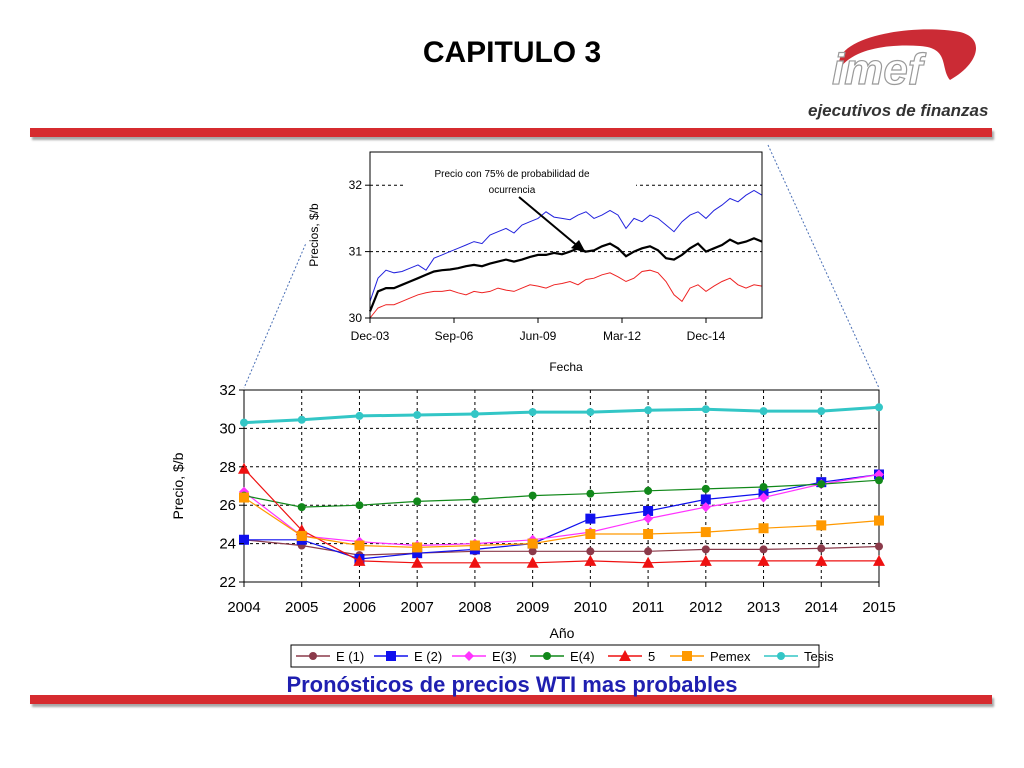  Describe the element at coordinates (504, 656) in the screenshot. I see `legend-label: E(3)` at that location.